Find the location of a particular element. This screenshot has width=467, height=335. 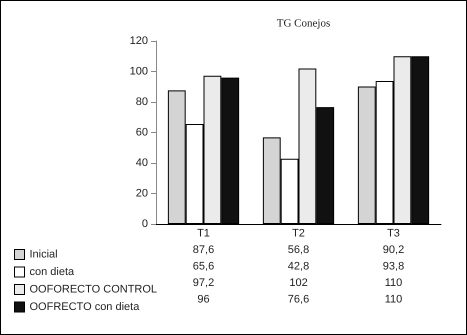

data-label: 87,6 is located at coordinates (203, 250).